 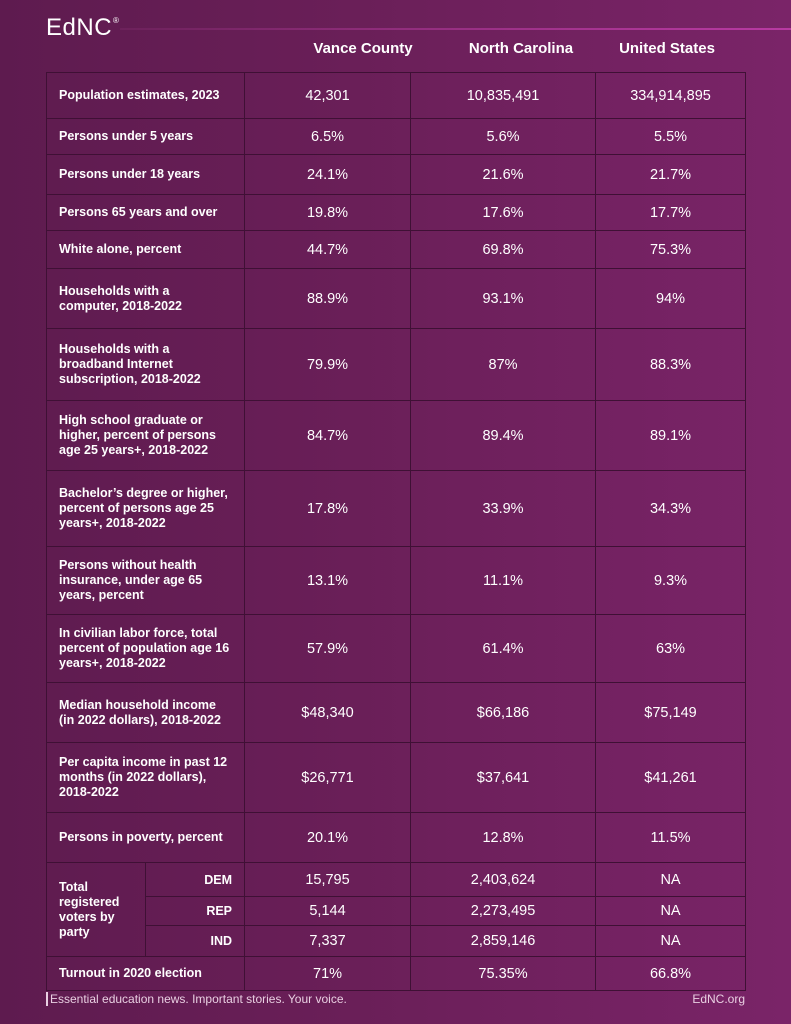 I want to click on column-header-nc: North Carolina, so click(x=521, y=48).